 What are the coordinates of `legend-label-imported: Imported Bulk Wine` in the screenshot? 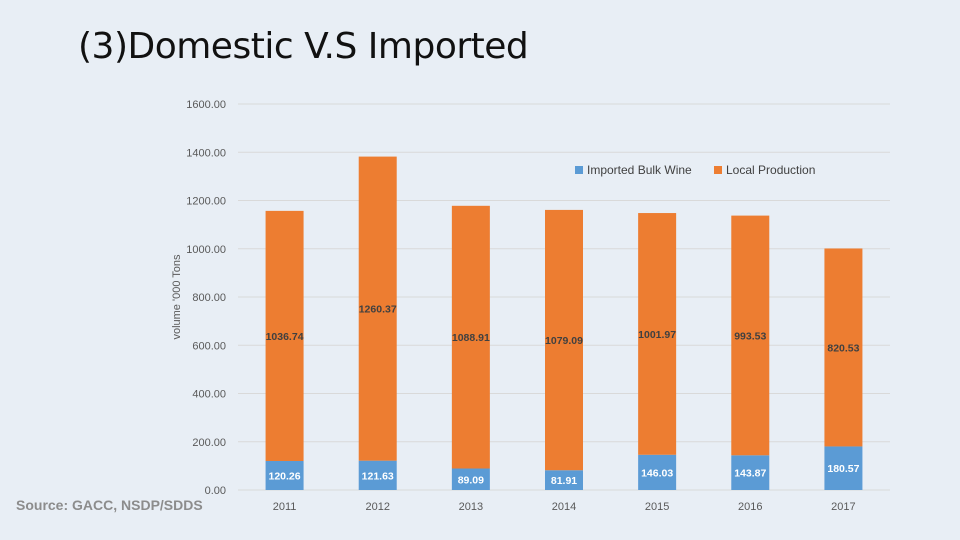 It's located at (639, 170).